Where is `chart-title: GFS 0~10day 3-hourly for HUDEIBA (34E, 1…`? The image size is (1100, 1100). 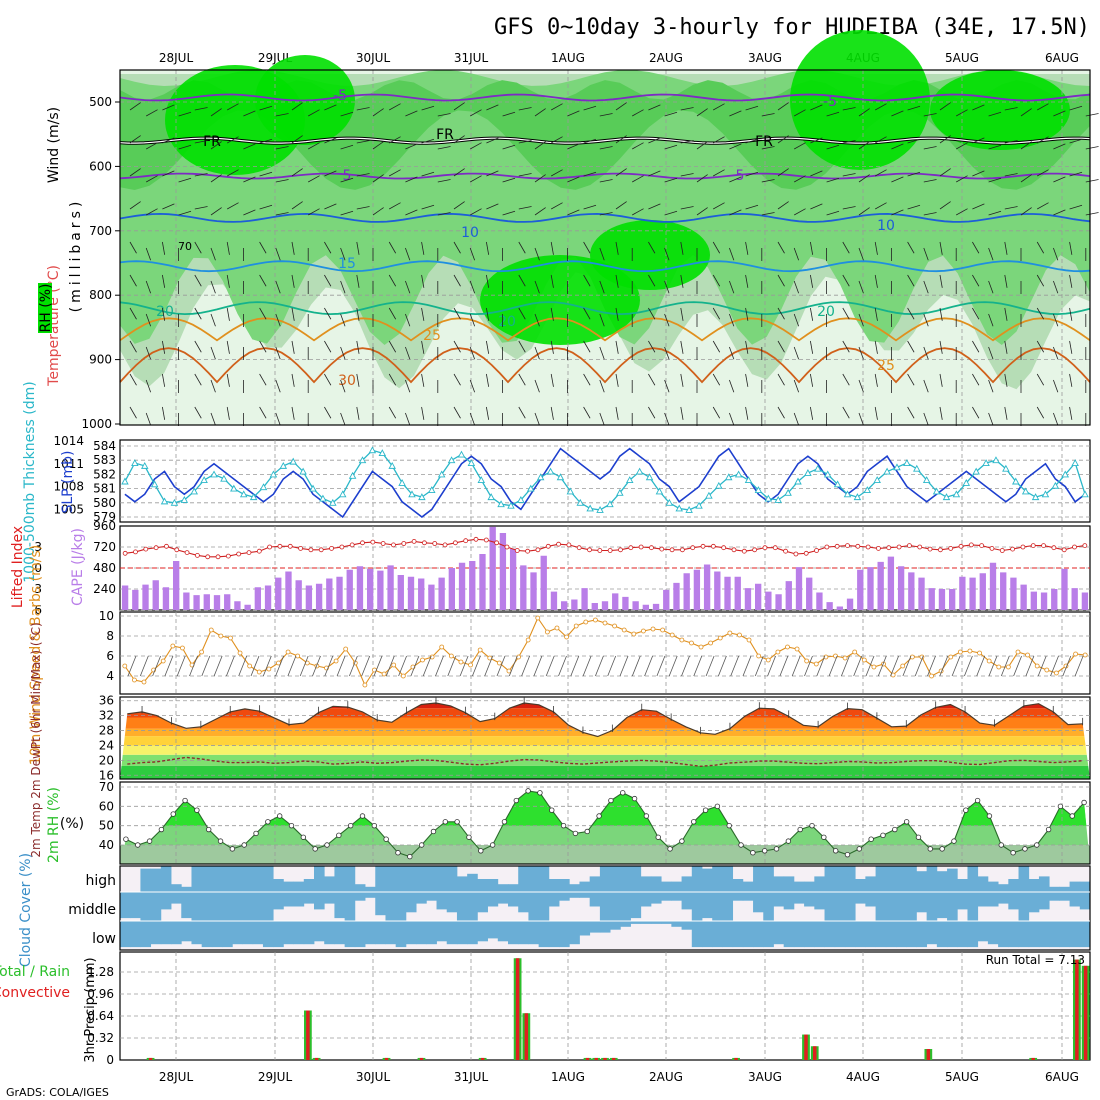
chart-title: GFS 0~10day 3-hourly for HUDEIBA (34E, 1… is located at coordinates (792, 27).